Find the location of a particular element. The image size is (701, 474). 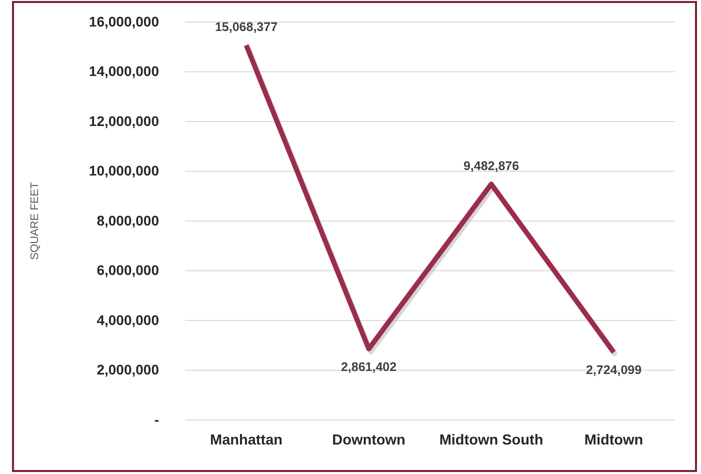

data-label: 9,482,876 is located at coordinates (491, 166).